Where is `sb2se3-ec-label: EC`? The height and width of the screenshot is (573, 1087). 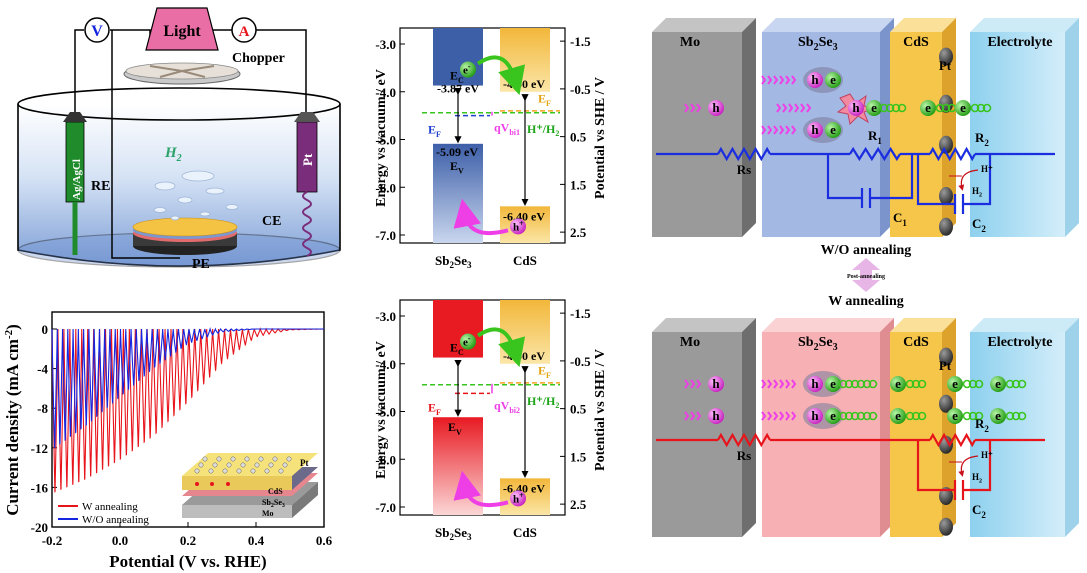
sb2se3-ec-label: EC is located at coordinates (457, 349).